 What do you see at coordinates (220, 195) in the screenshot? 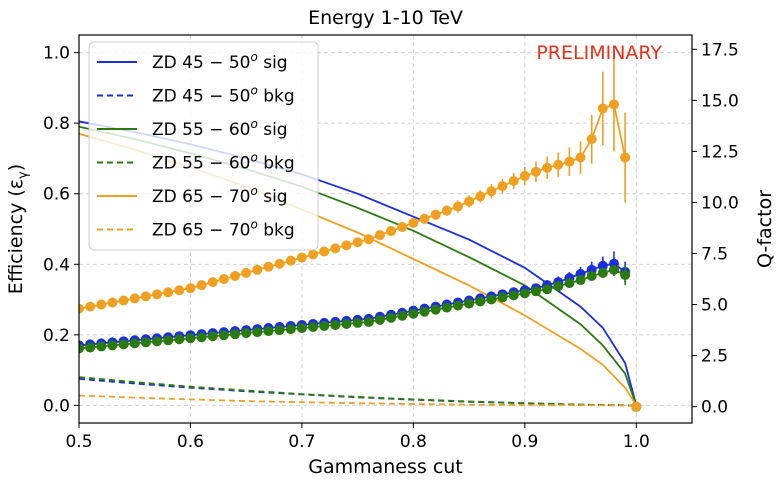
I see `legend-label: ZD 65 − 70o sig` at bounding box center [220, 195].